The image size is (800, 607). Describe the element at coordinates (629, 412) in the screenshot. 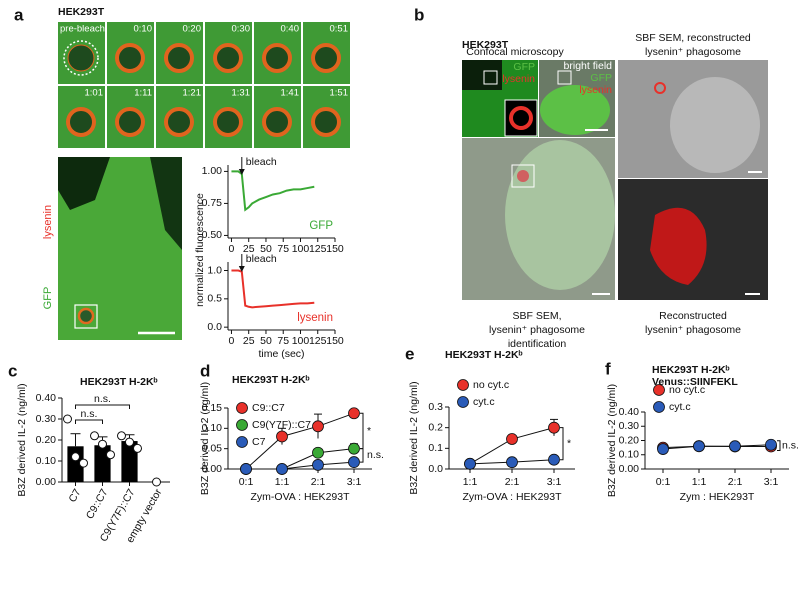

I see `y-tick-label: 0.40` at that location.